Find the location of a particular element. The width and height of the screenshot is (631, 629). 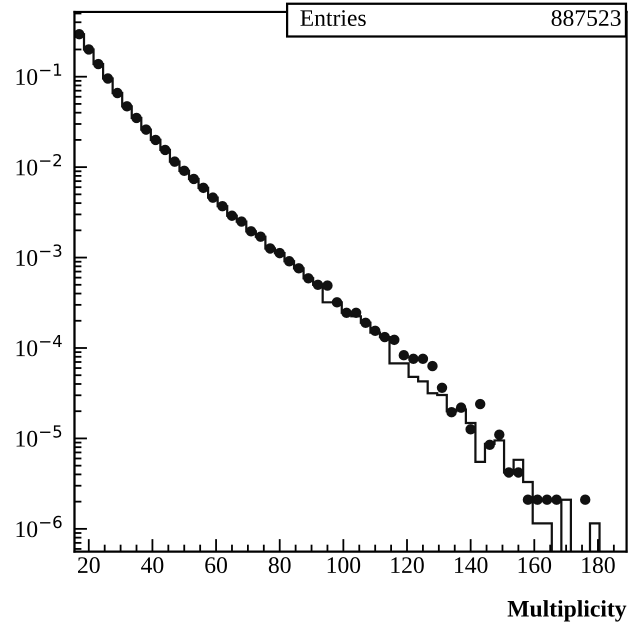

y-tick-label: 10$^{−4}$ is located at coordinates (39, 345).